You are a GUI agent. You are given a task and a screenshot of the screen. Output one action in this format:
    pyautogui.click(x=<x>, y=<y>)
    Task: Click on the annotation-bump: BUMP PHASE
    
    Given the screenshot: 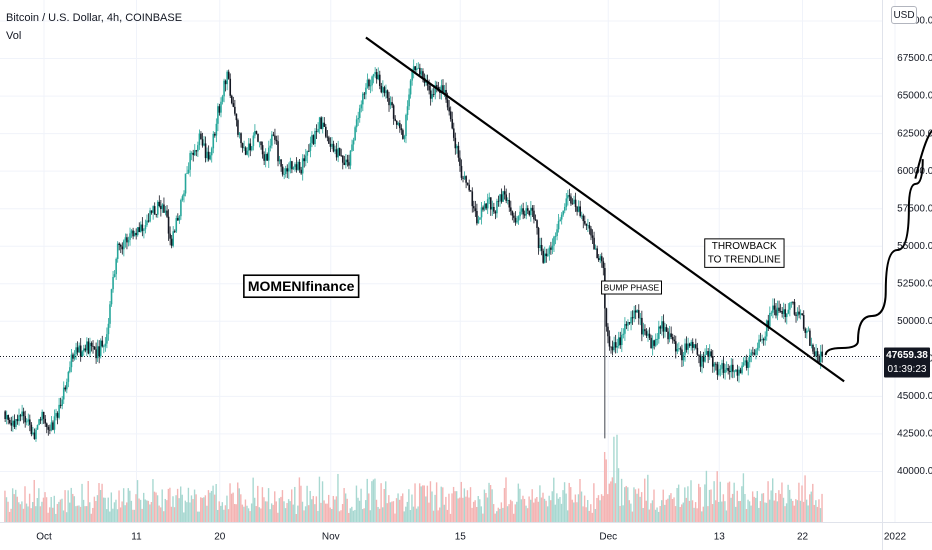 What is the action you would take?
    pyautogui.click(x=632, y=288)
    